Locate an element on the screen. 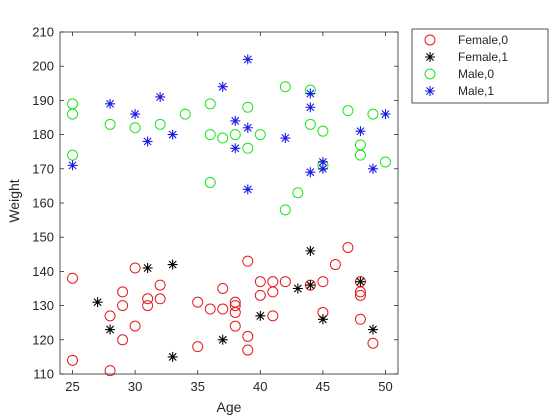  legend-item: Male,0 is located at coordinates (459, 74).